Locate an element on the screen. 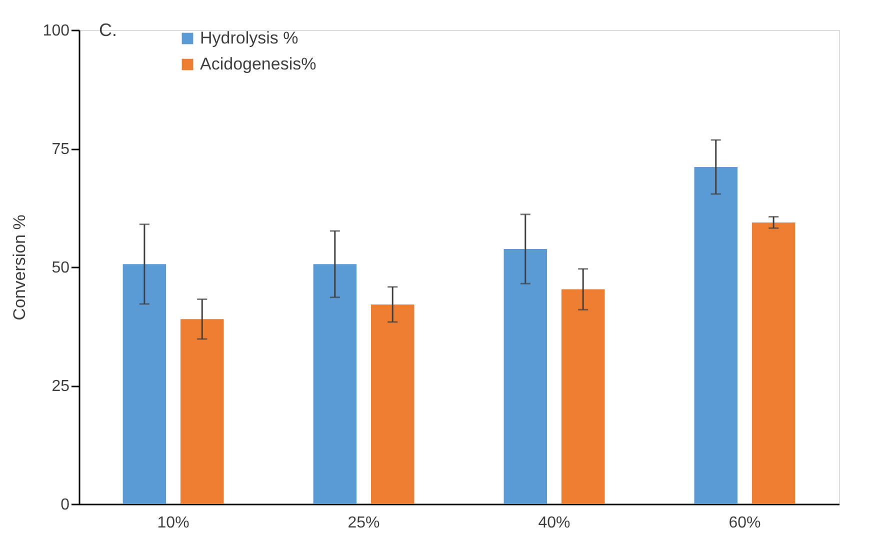 The width and height of the screenshot is (887, 537). x-tick-label: 25% is located at coordinates (364, 523).